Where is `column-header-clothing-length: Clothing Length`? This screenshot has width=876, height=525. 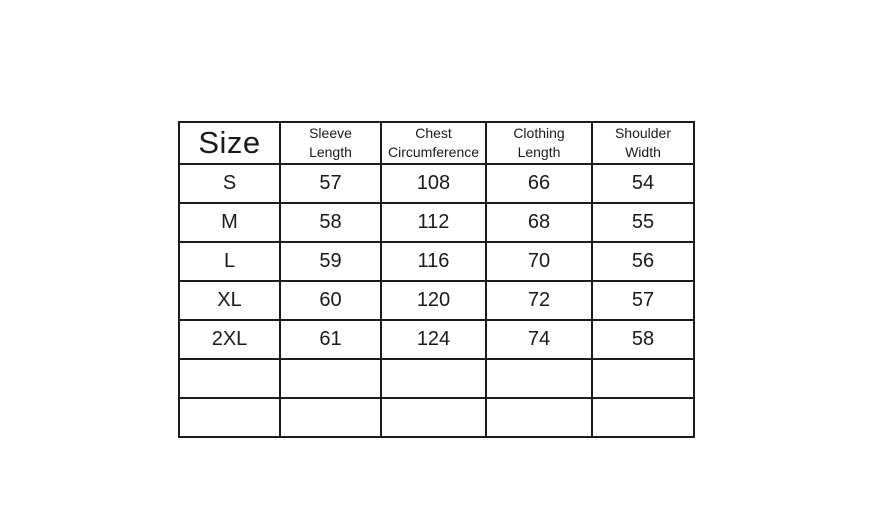
column-header-clothing-length: Clothing Length is located at coordinates (539, 143).